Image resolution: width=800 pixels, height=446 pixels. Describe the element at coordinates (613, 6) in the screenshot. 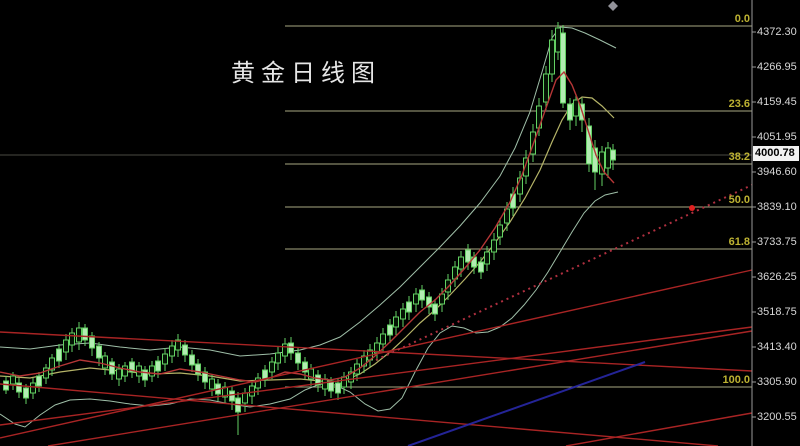

I see `object-anchor-diamond-icon` at that location.